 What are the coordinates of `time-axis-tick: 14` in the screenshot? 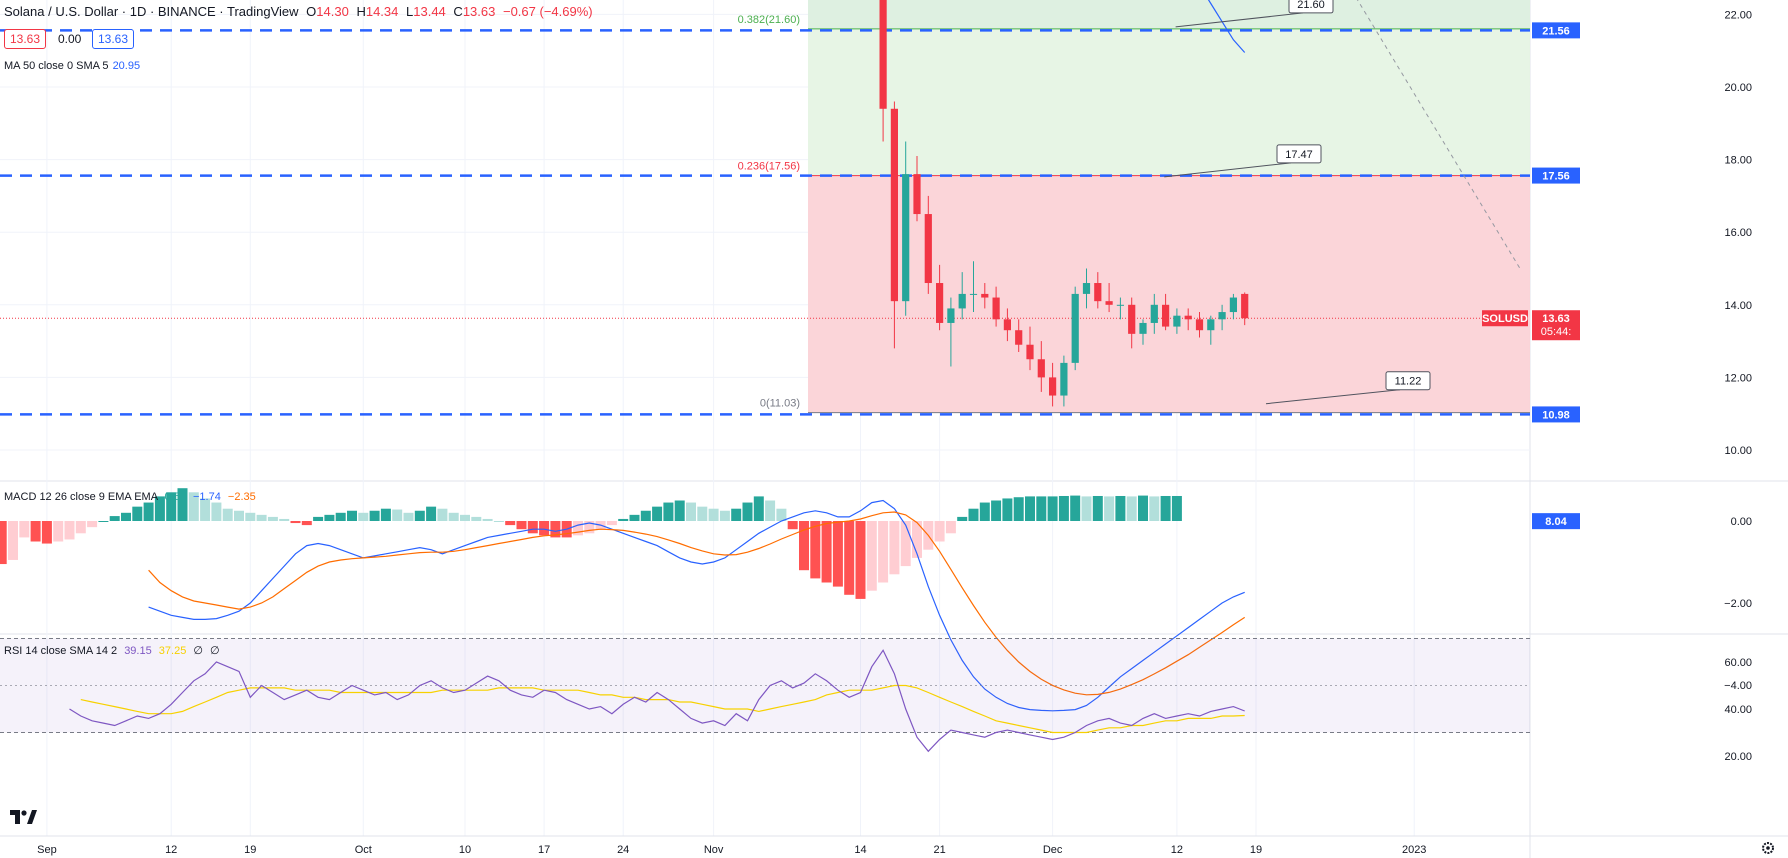 It's located at (860, 850).